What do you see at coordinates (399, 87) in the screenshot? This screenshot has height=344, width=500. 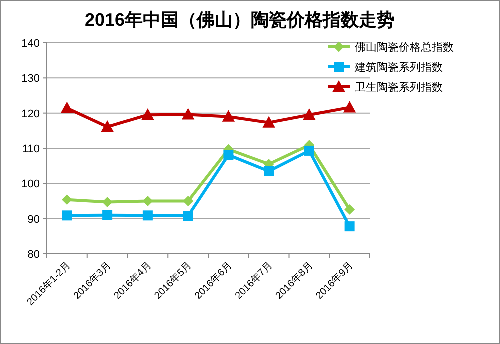 I see `legend-label: 卫生陶瓷系列指数` at bounding box center [399, 87].